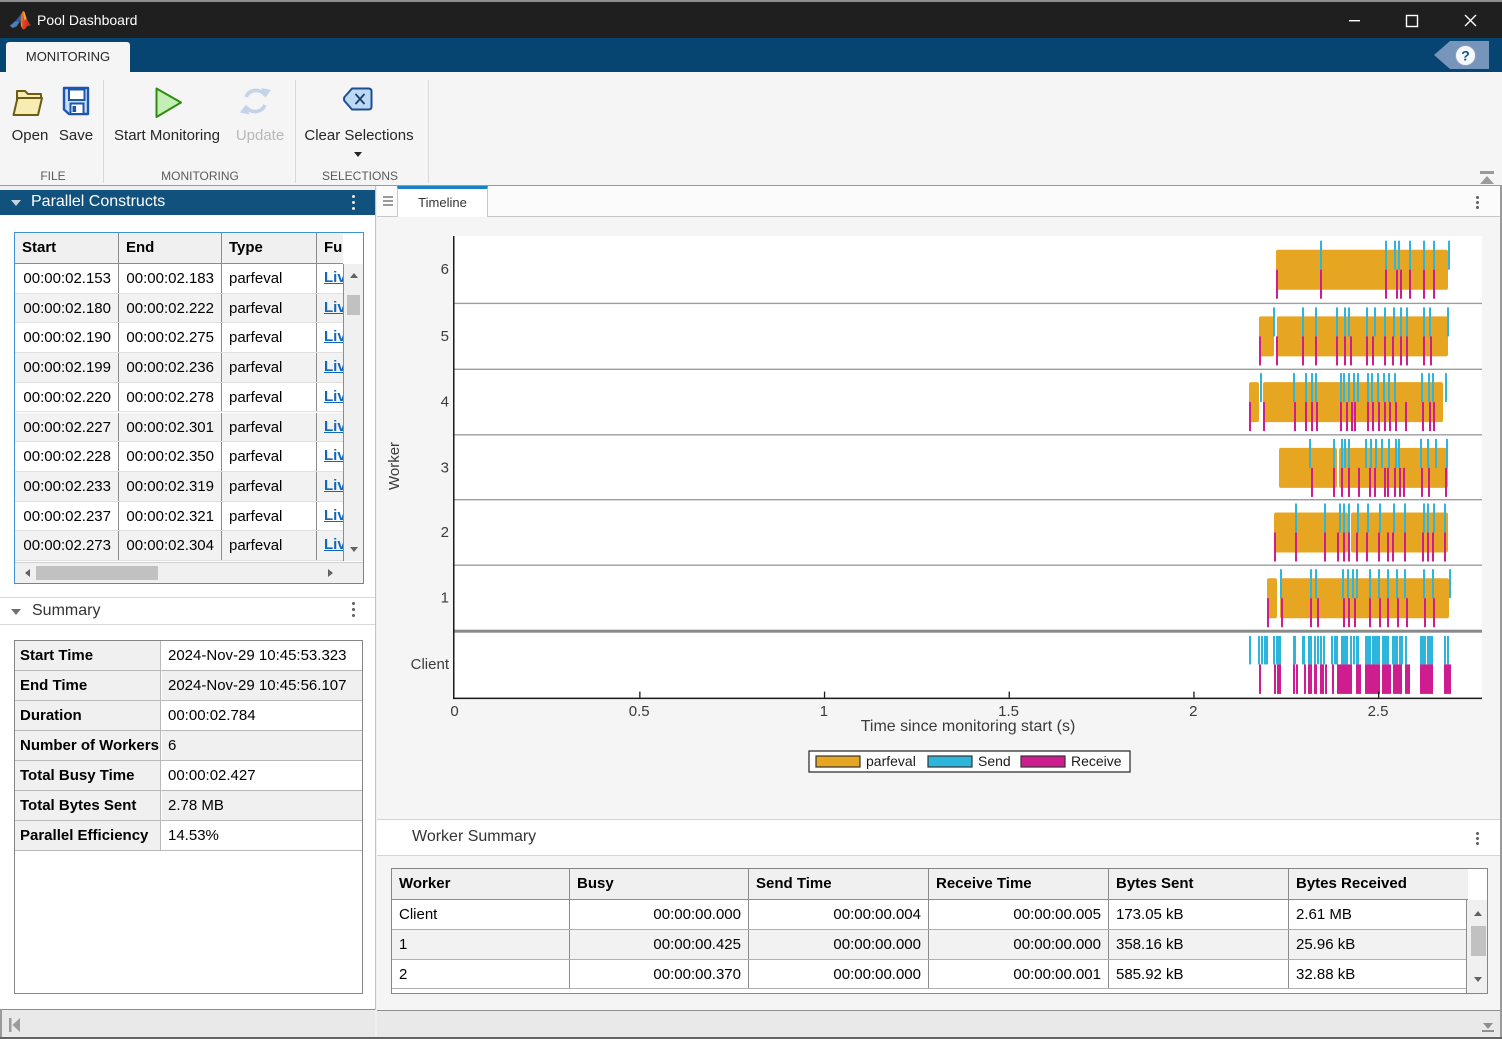 The image size is (1502, 1039). What do you see at coordinates (445, 467) in the screenshot?
I see `svg-text: 3` at bounding box center [445, 467].